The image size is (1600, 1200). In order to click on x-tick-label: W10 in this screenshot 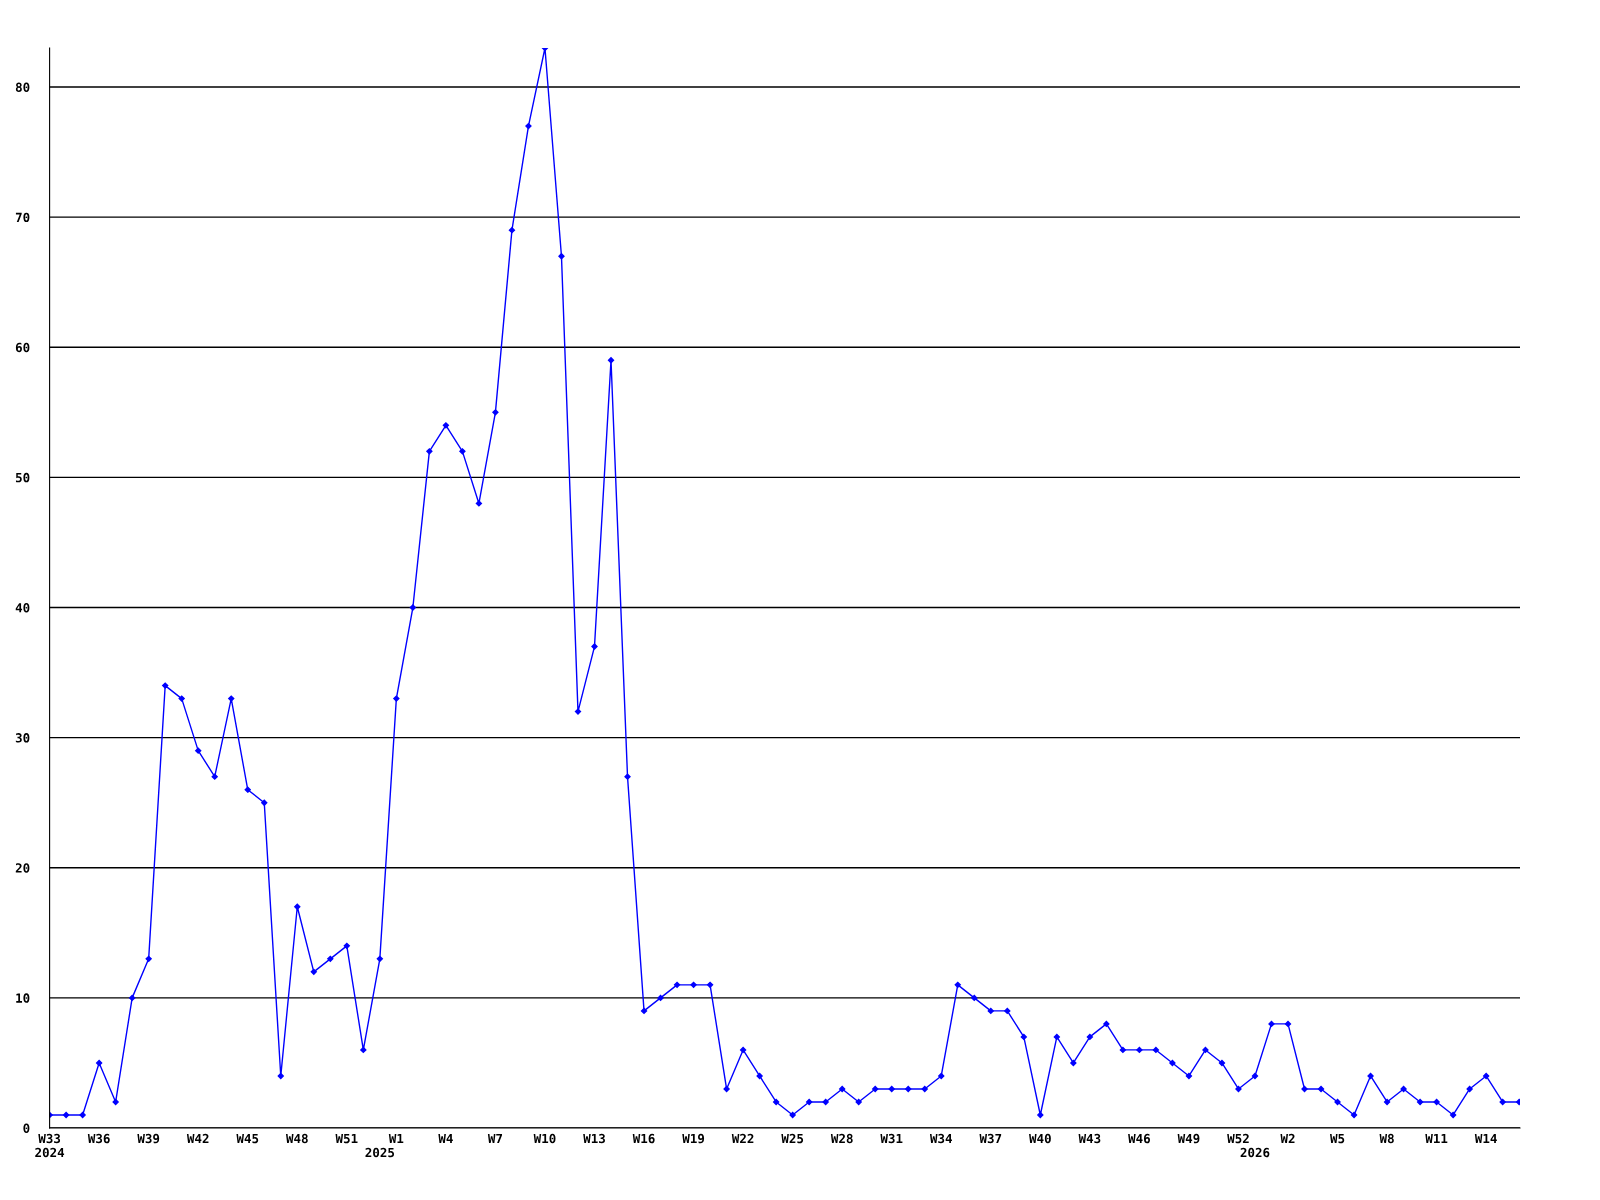, I will do `click(544, 1138)`.